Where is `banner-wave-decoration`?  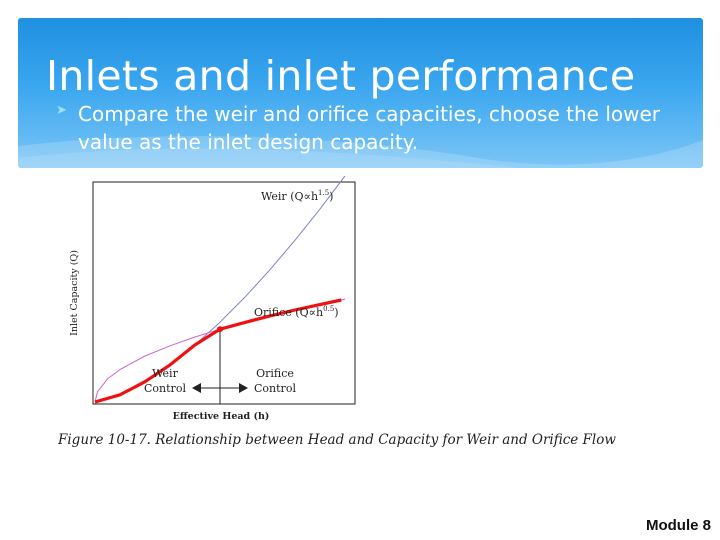
banner-wave-decoration is located at coordinates (360, 152).